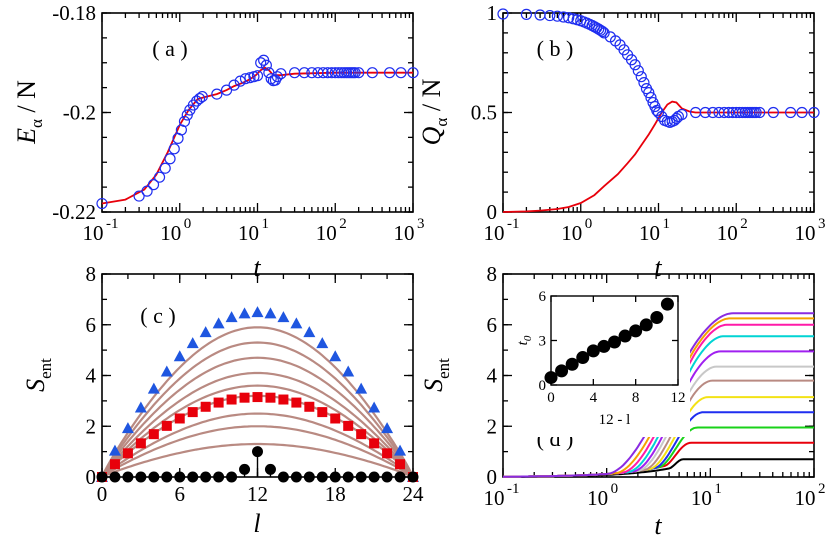 The image size is (830, 538). I want to click on panel-c-xtick-label: 18, so click(335, 494).